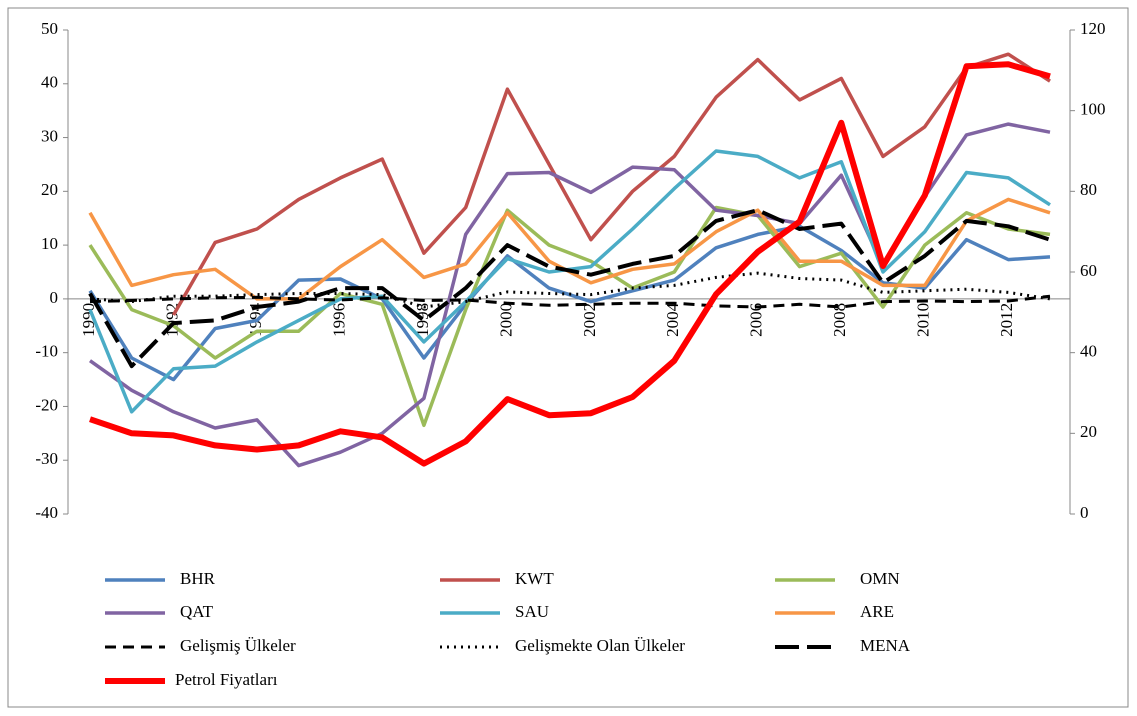 The image size is (1137, 716). Describe the element at coordinates (46, 404) in the screenshot. I see `y-tick-label: -20` at that location.